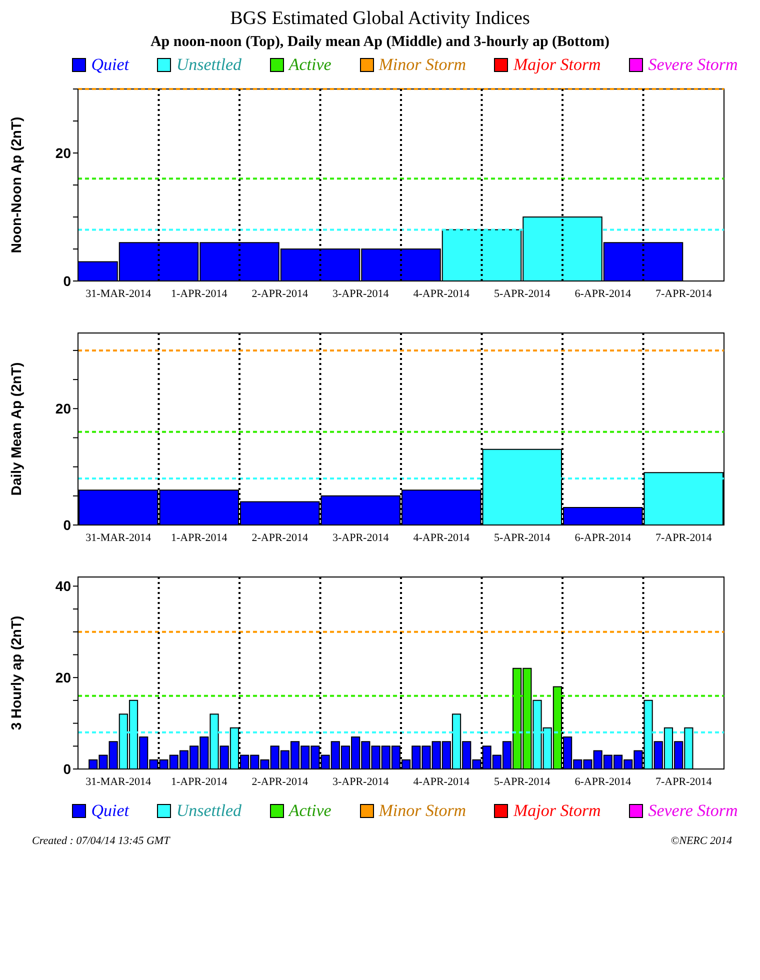  What do you see at coordinates (16, 673) in the screenshot?
I see `y-axis-title: 3 Hourly ap (2nT)` at bounding box center [16, 673].